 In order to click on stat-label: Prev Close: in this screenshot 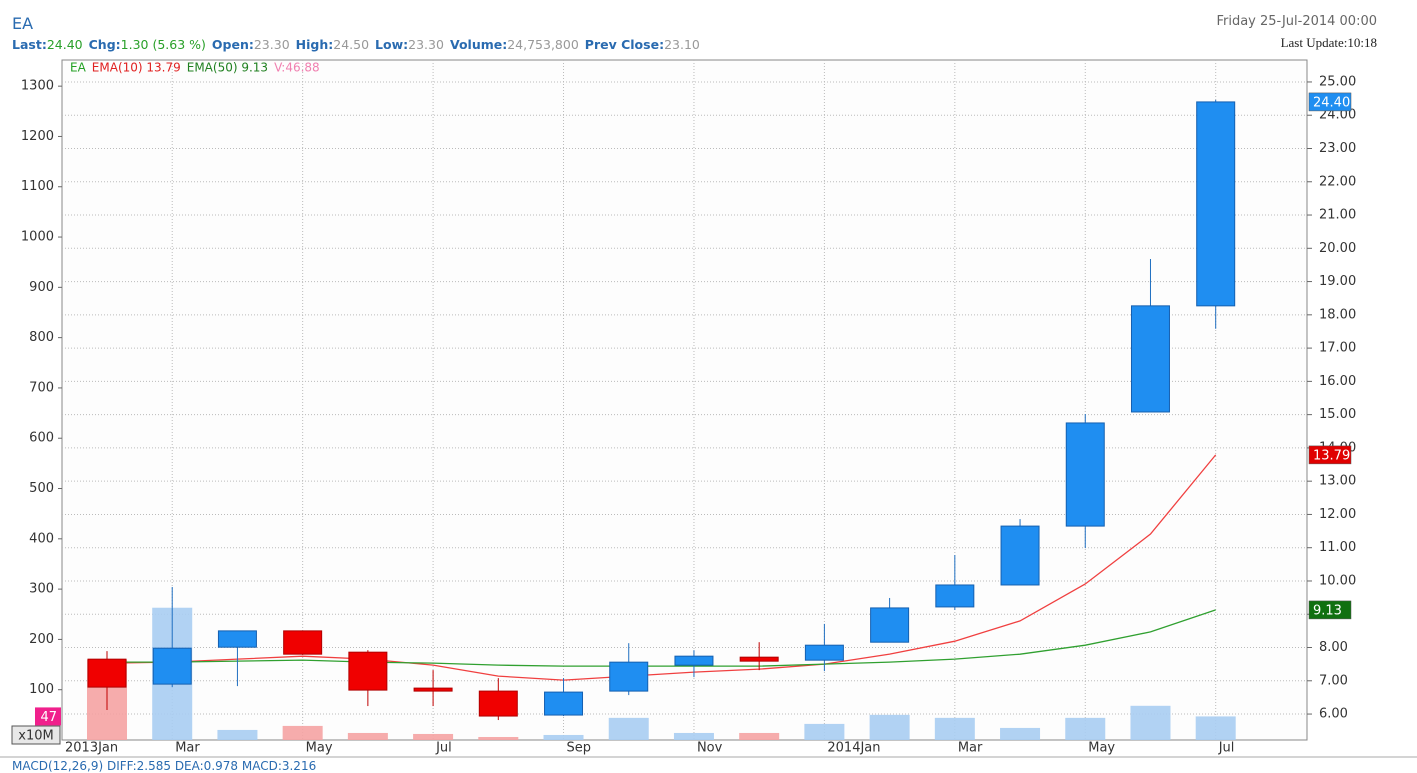, I will do `click(624, 44)`.